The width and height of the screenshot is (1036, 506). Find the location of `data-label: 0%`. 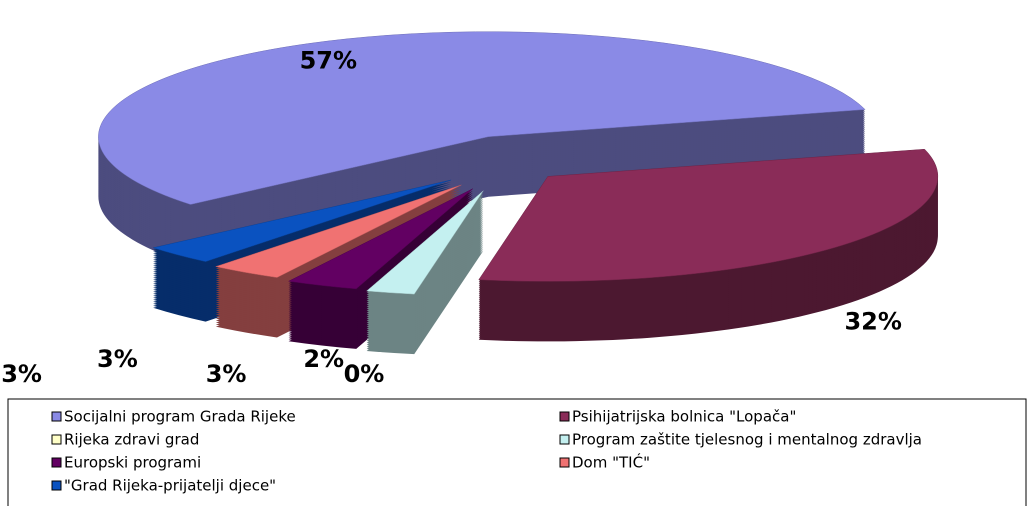

data-label: 0% is located at coordinates (364, 374).